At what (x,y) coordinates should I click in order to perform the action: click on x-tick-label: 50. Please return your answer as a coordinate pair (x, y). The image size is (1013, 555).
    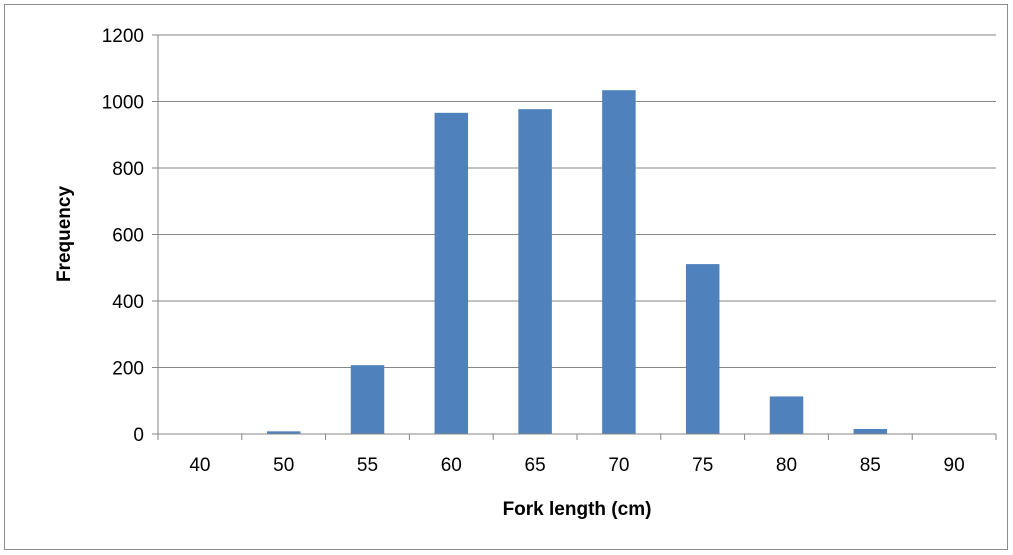
    Looking at the image, I should click on (283, 465).